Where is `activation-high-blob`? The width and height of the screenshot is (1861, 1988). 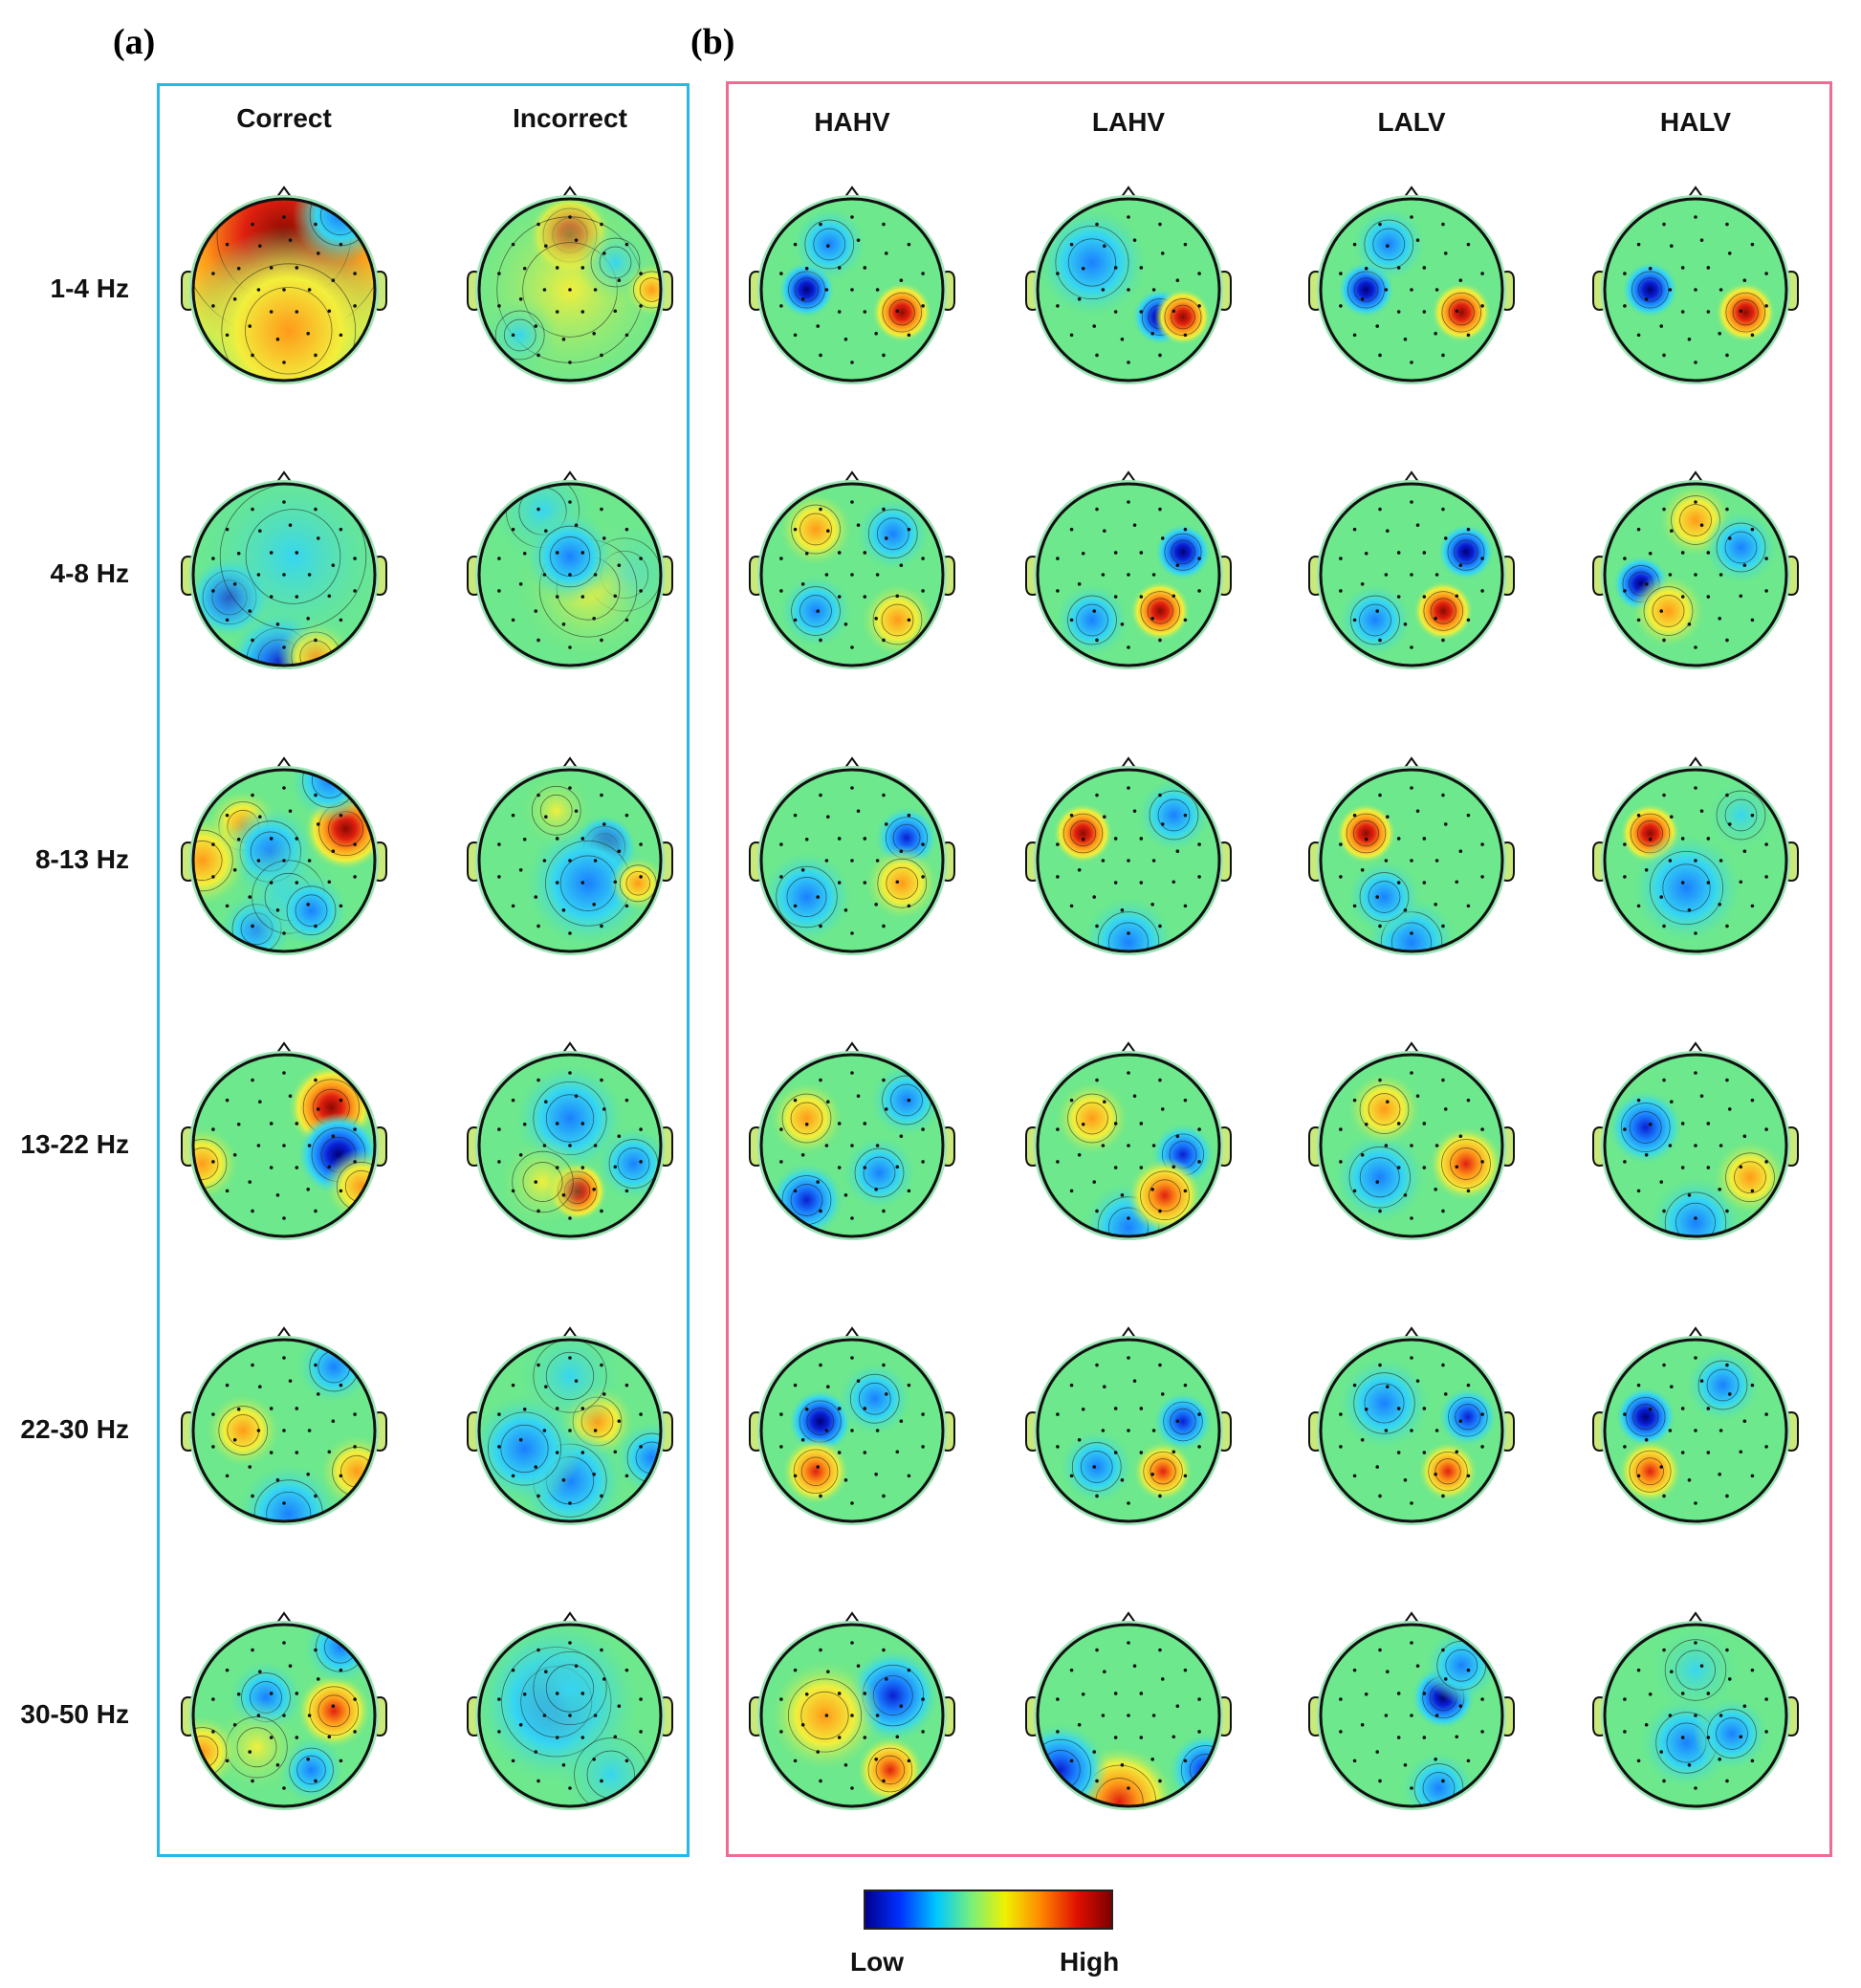 activation-high-blob is located at coordinates (815, 1471).